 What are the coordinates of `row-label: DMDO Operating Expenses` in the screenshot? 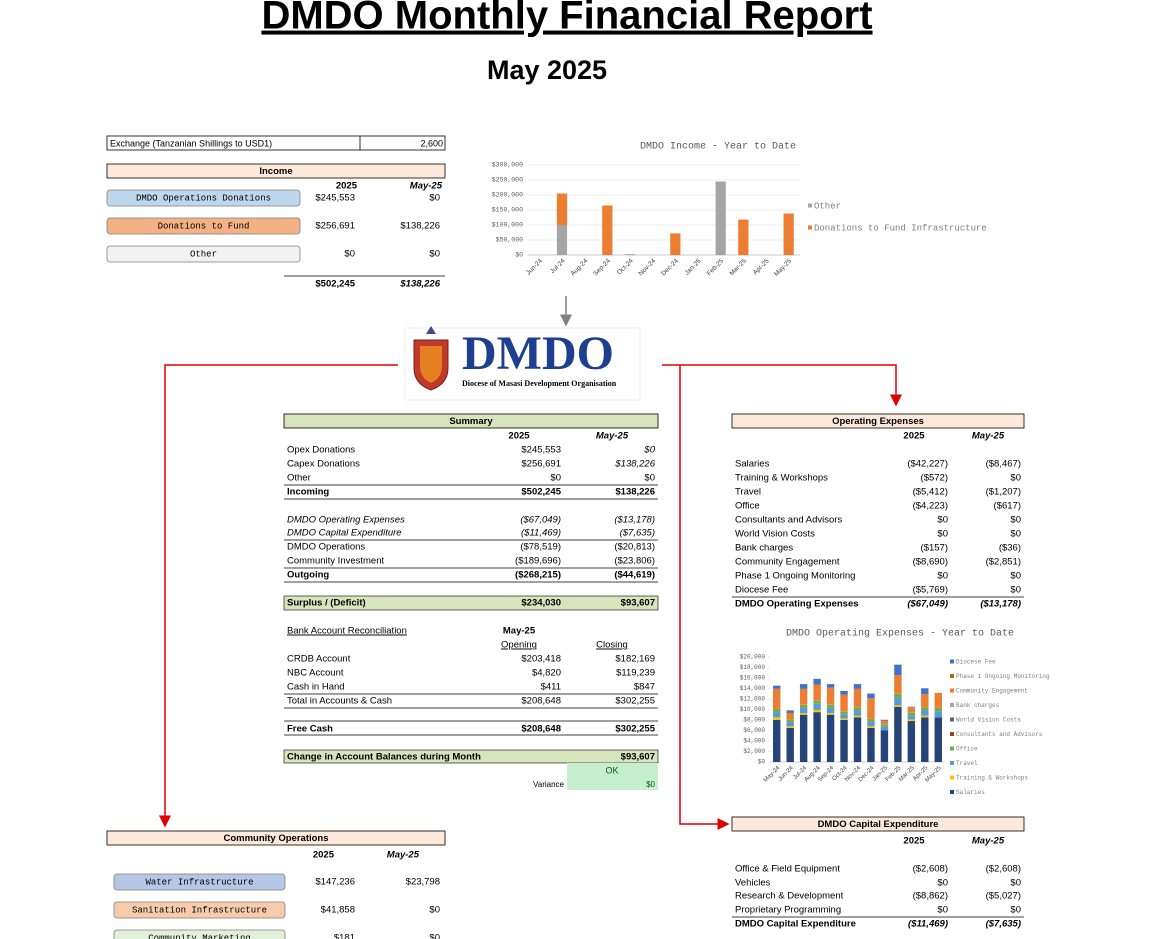 It's located at (346, 520).